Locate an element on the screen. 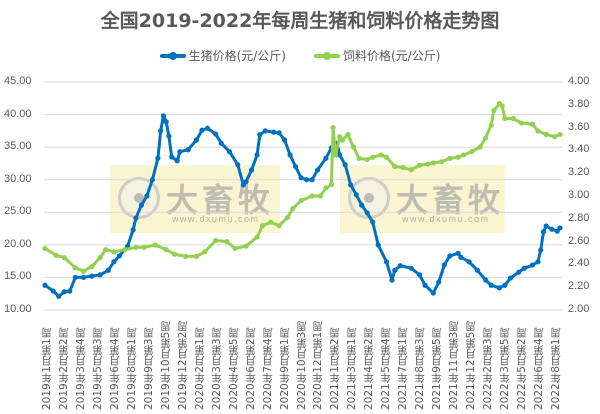 The height and width of the screenshot is (414, 600). x-tick-label: 2019年5月第3周 is located at coordinates (97, 368).